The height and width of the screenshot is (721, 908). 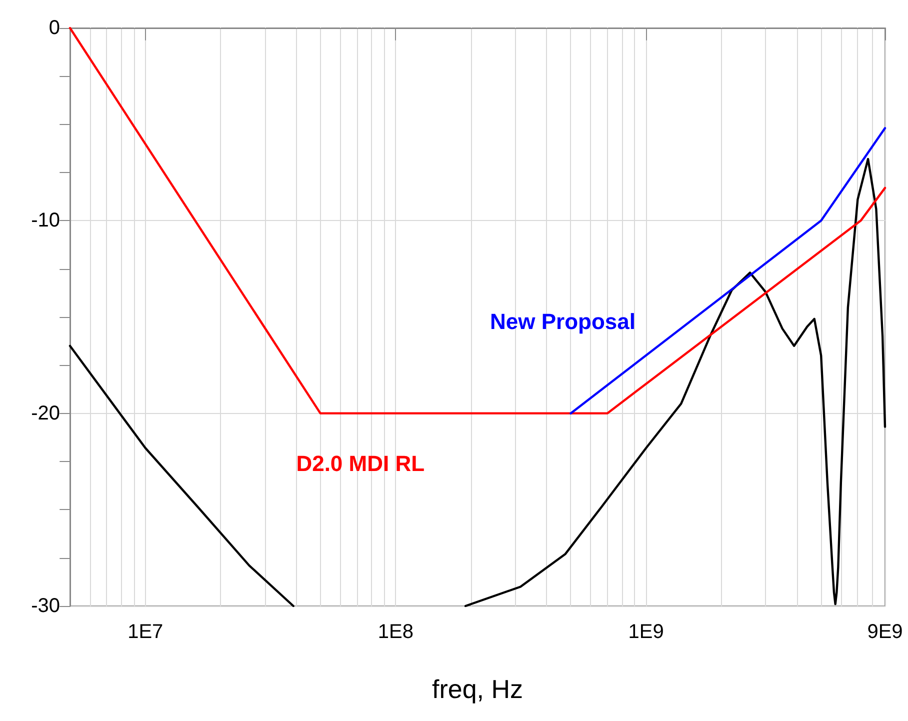 What do you see at coordinates (478, 689) in the screenshot?
I see `x-axis-title: freq, Hz` at bounding box center [478, 689].